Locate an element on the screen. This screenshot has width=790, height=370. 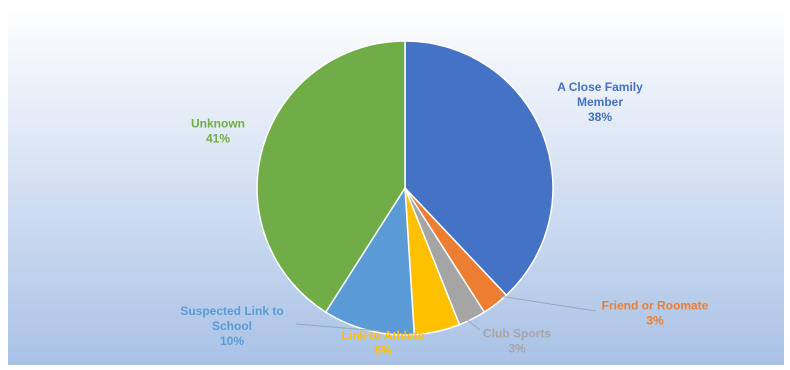
leader-lines is located at coordinates (446, 313).